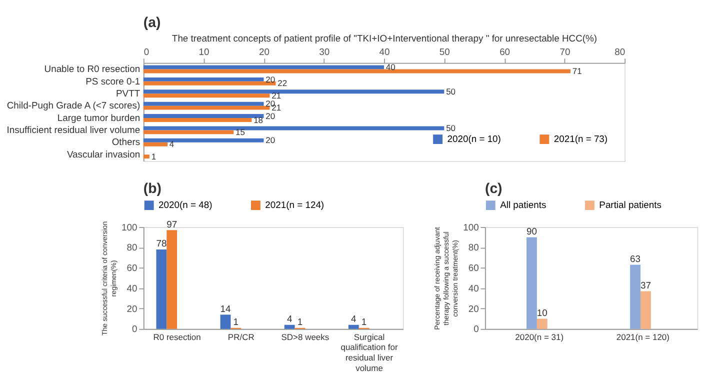  I want to click on y-tick-label: Vascular invasion, so click(103, 154).